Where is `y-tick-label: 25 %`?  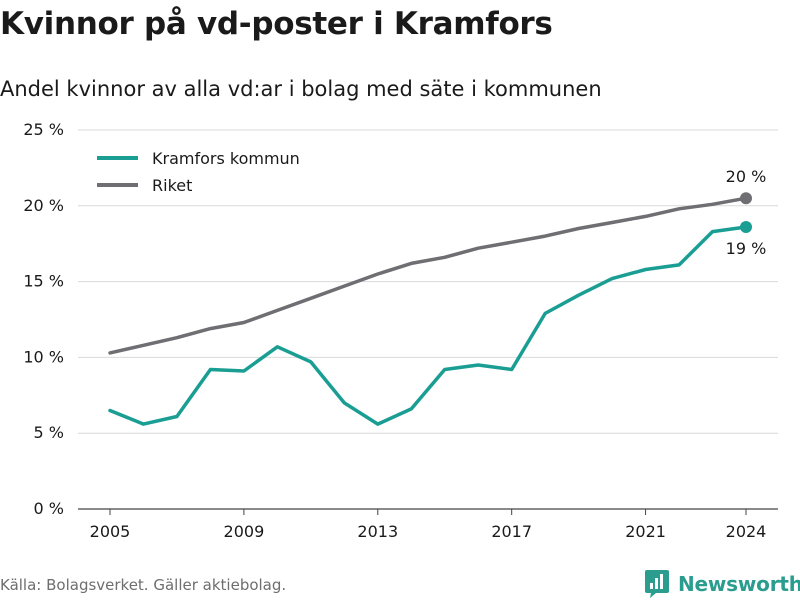
y-tick-label: 25 % is located at coordinates (43, 129).